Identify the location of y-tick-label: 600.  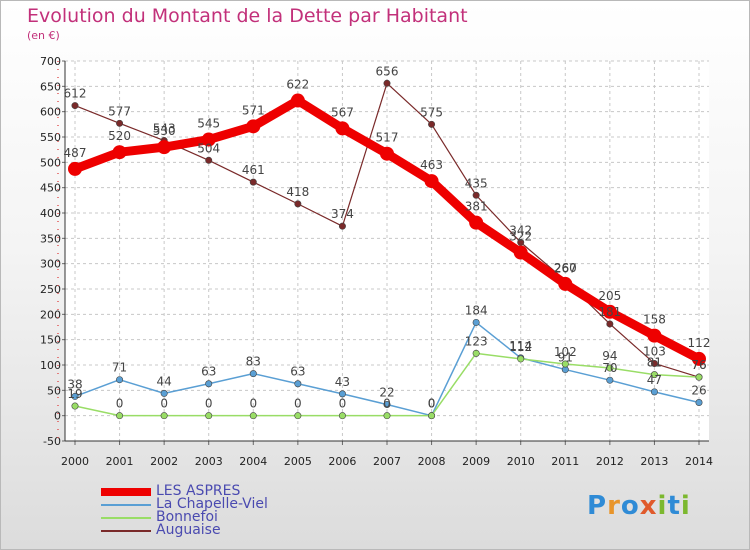
(50, 112).